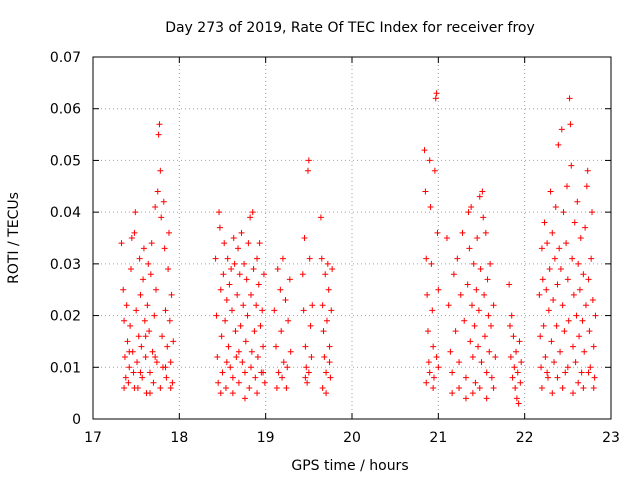  I want to click on y-tick-label: 0.05, so click(65, 161).